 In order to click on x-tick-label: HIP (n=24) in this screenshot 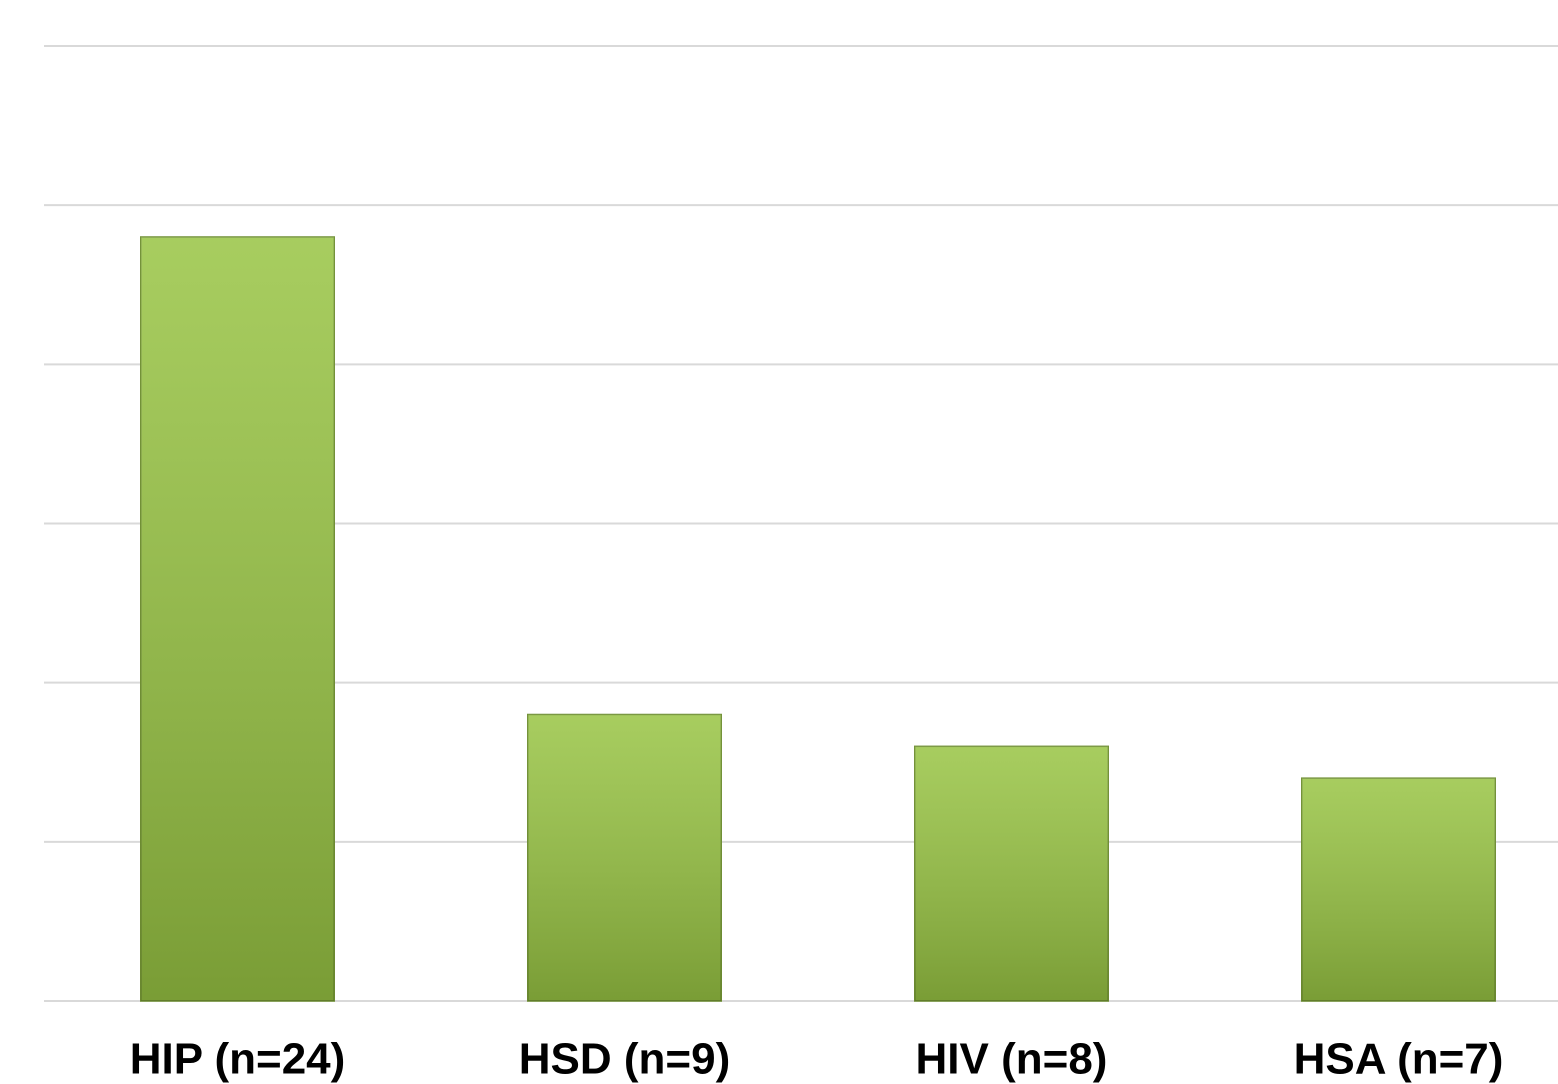, I will do `click(238, 1059)`.